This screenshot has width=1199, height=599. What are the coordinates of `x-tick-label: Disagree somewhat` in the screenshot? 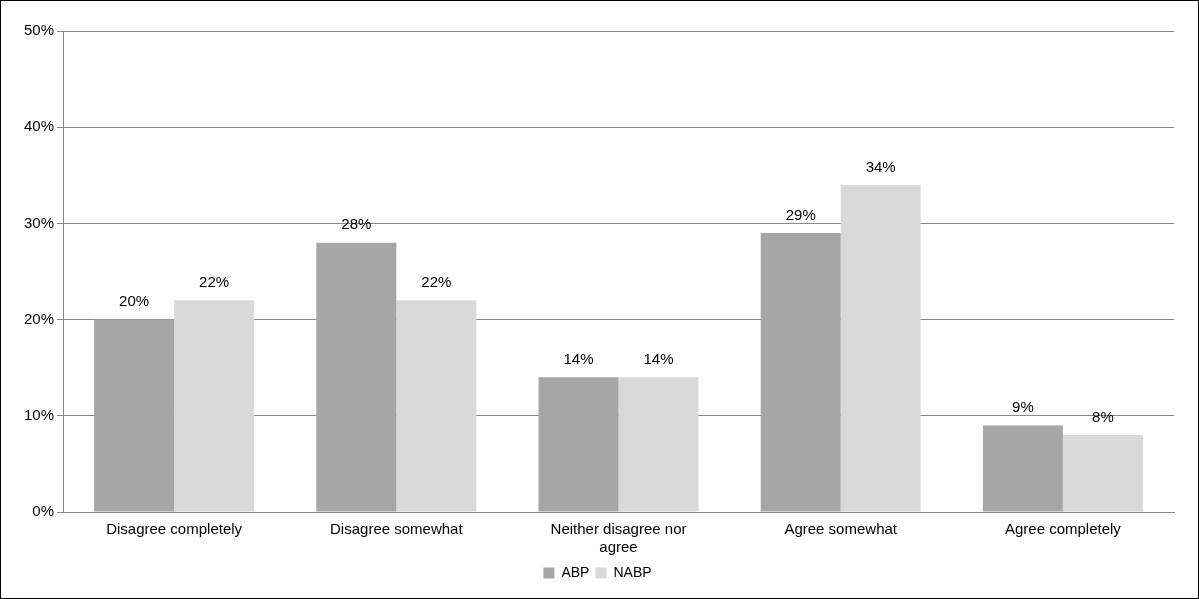 It's located at (397, 529).